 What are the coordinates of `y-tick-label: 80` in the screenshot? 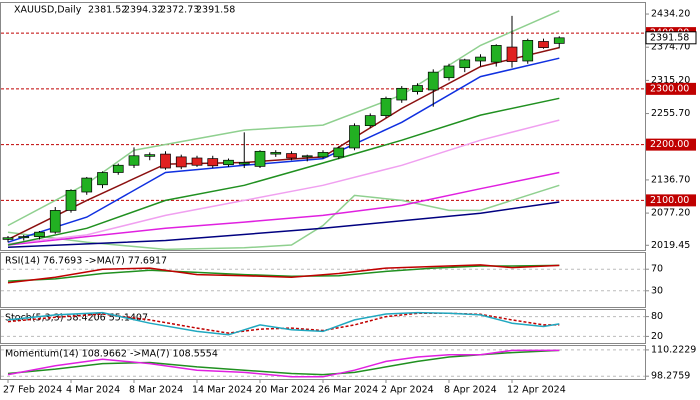 It's located at (657, 316).